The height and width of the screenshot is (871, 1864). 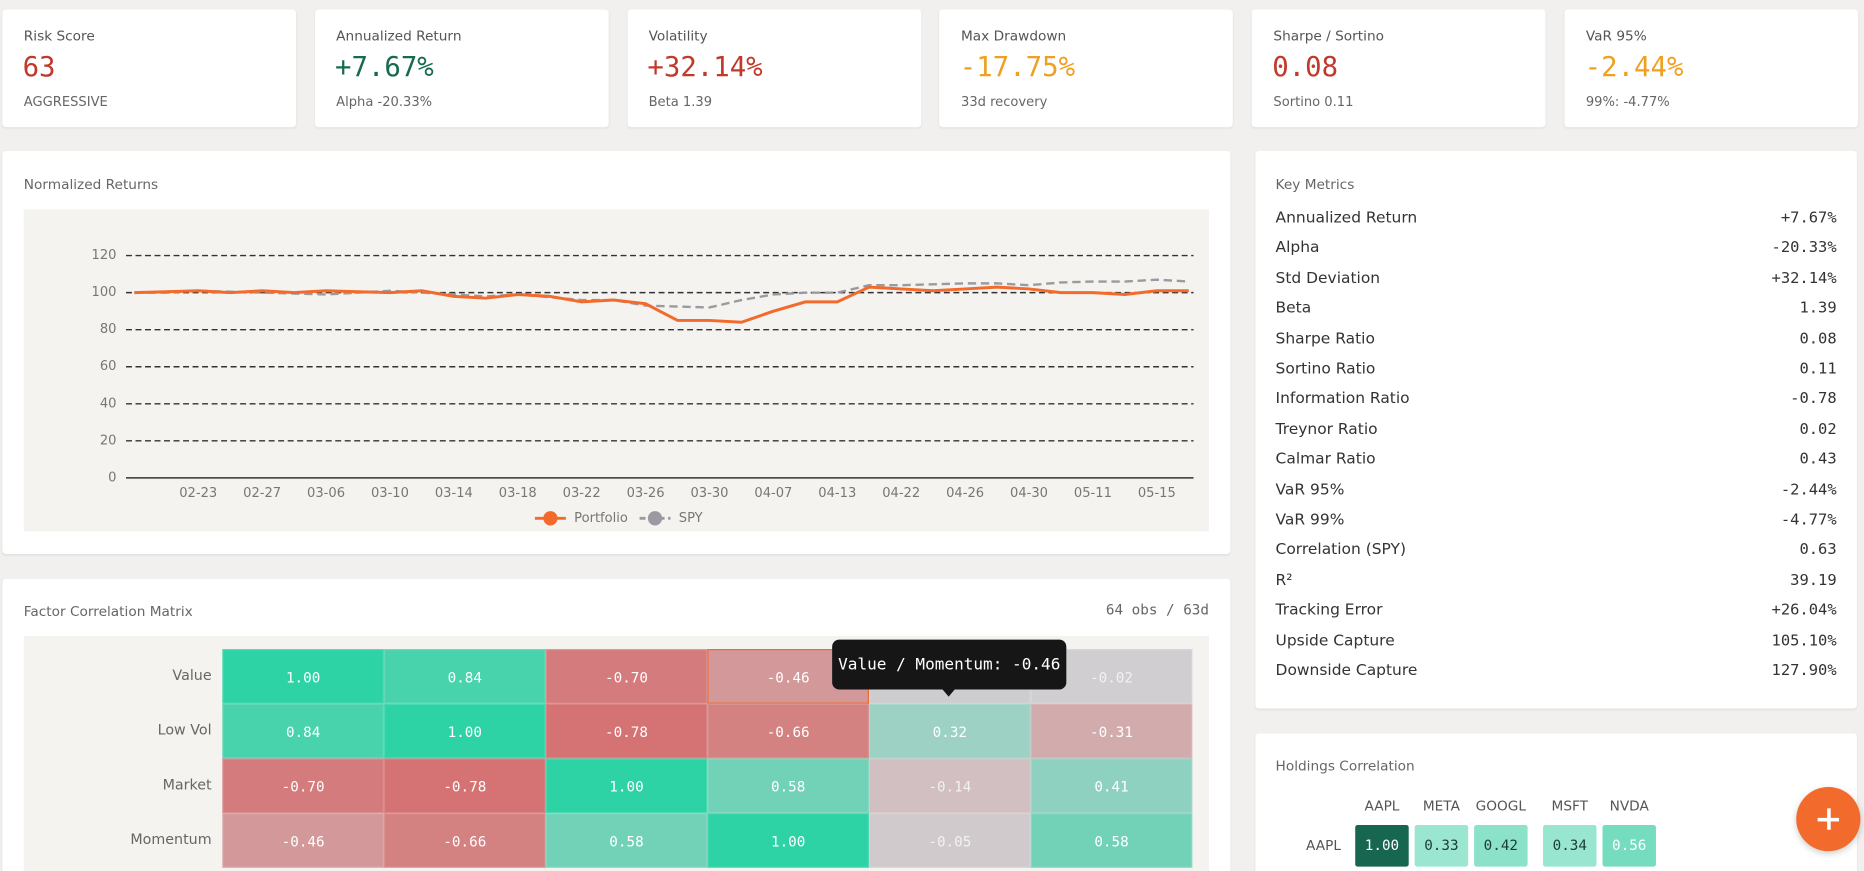 I want to click on metric-value: 0.11, so click(x=1818, y=369).